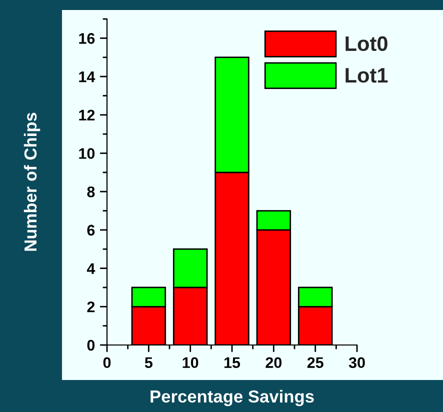 The width and height of the screenshot is (443, 412). What do you see at coordinates (232, 398) in the screenshot?
I see `x-axis-title: Percentage Savings` at bounding box center [232, 398].